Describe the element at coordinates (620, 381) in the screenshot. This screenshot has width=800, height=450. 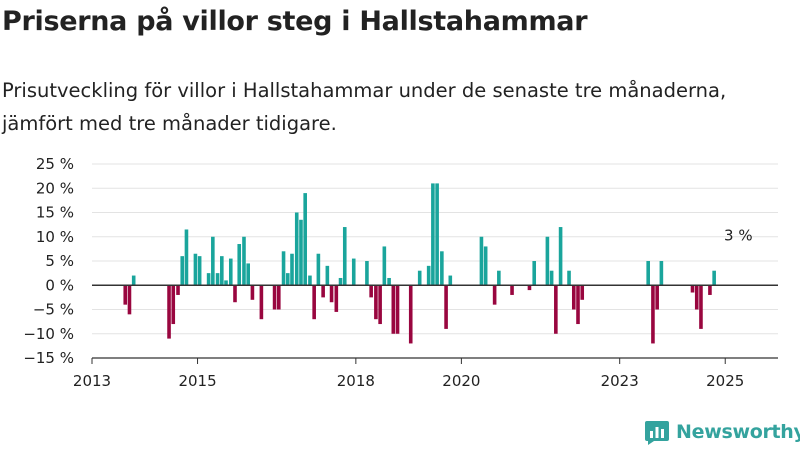
I see `x-tick-label: 2023` at that location.